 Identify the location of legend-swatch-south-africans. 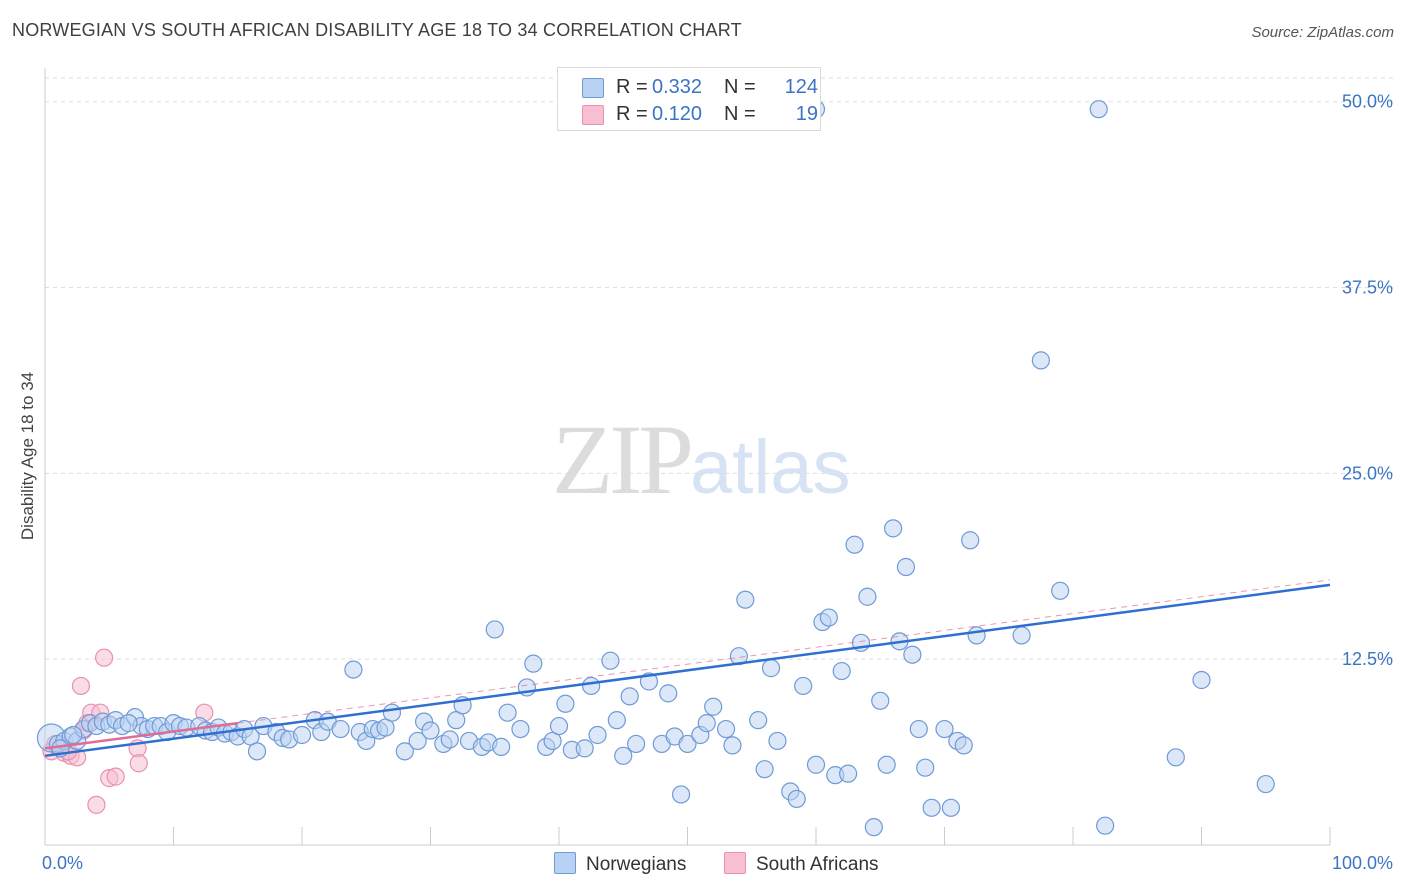
(593, 115).